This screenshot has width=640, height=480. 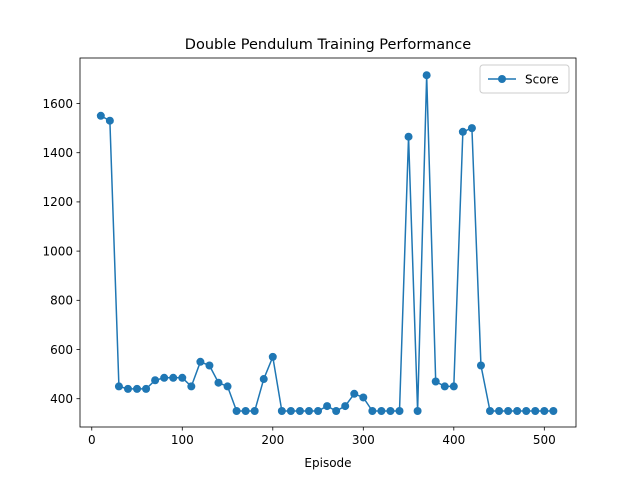 What do you see at coordinates (327, 463) in the screenshot?
I see `x-axis-label: Episode` at bounding box center [327, 463].